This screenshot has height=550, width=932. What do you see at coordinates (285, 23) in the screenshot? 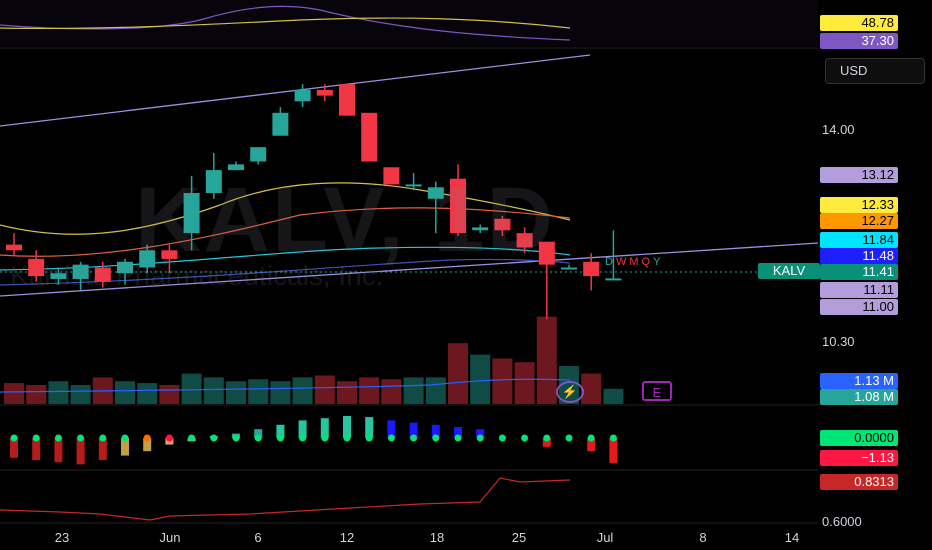
I see `oscillator-purple-line` at bounding box center [285, 23].